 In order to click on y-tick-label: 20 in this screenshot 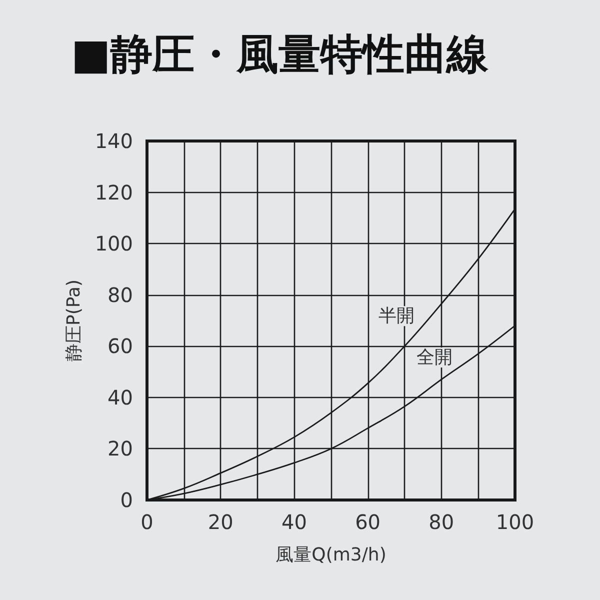, I will do `click(120, 448)`.